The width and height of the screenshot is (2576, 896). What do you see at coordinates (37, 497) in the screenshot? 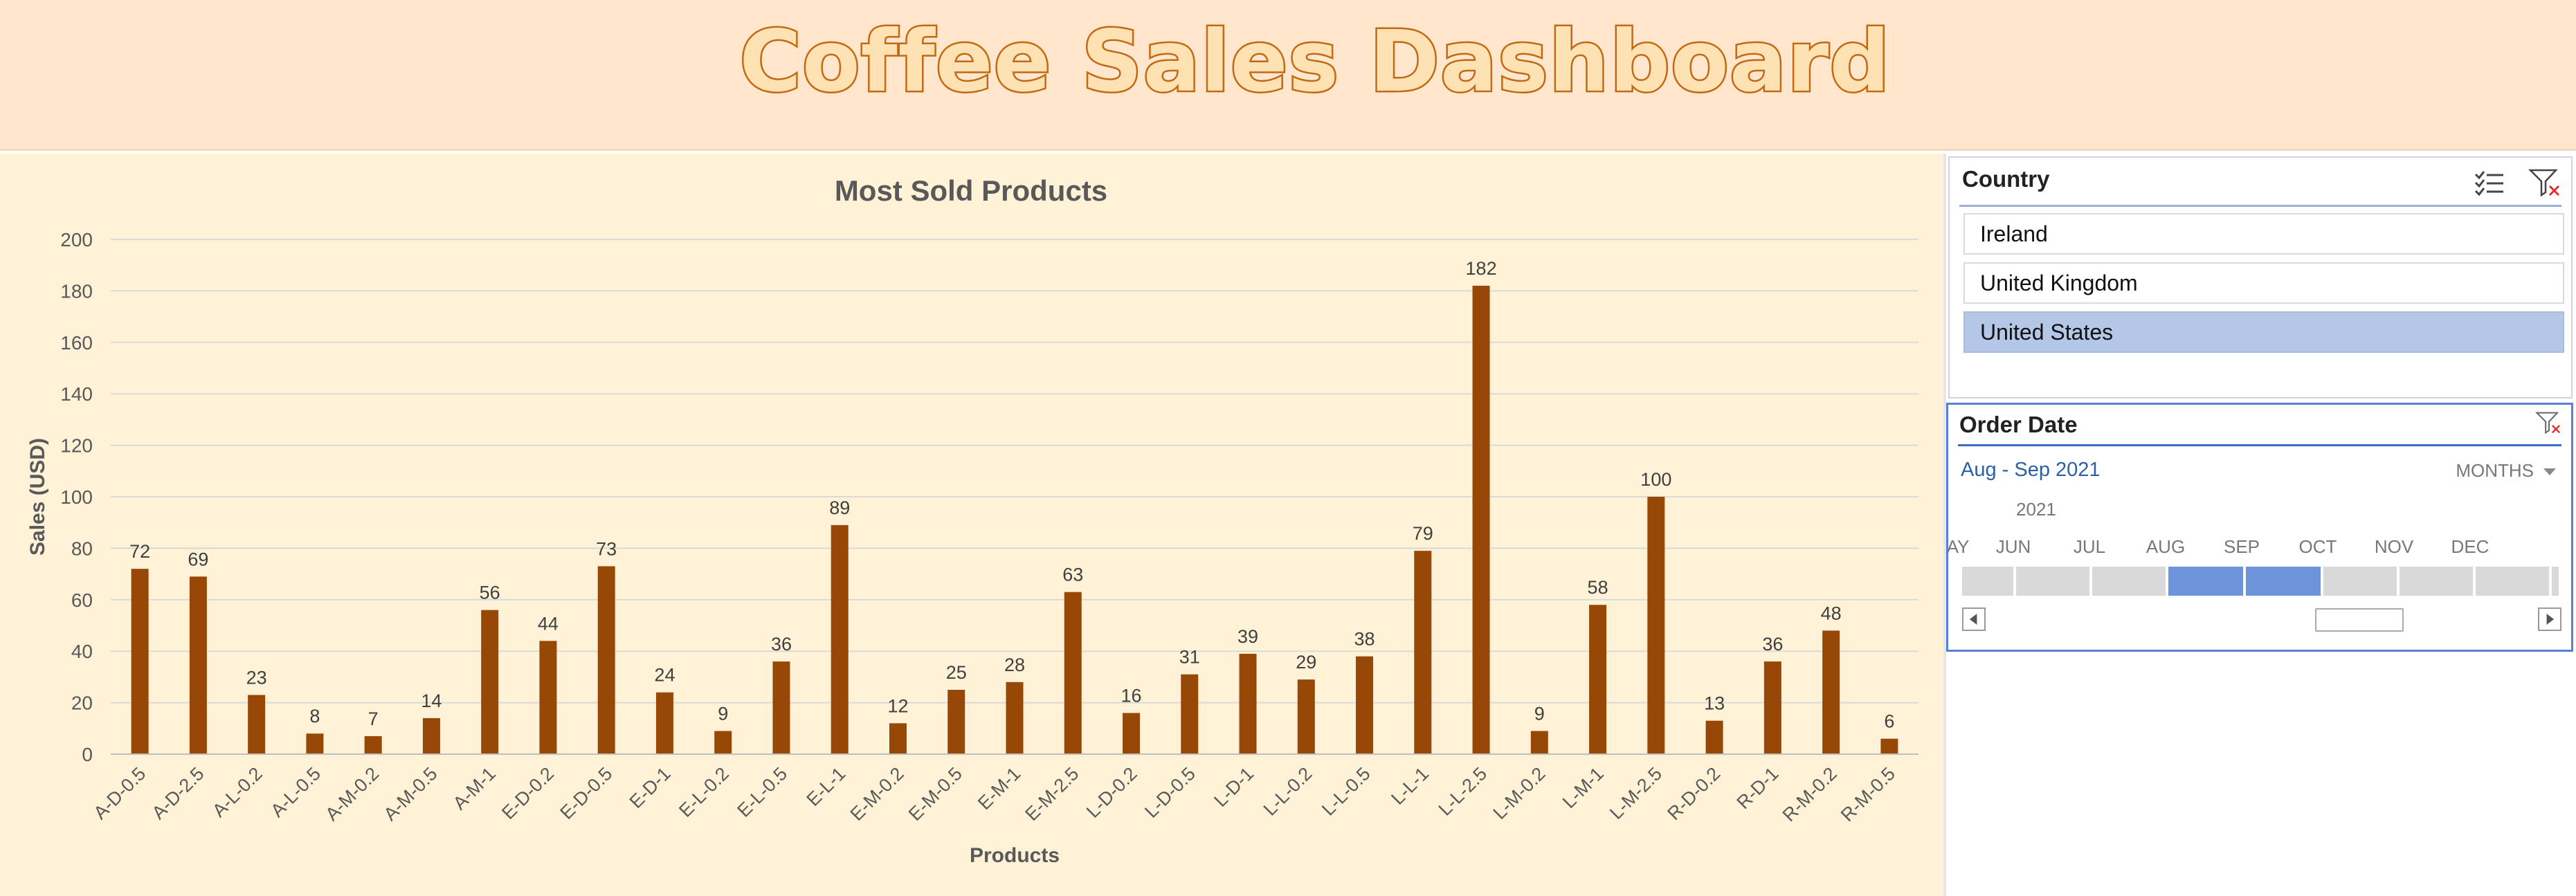
I see `y-axis-label: Sales (USD)` at bounding box center [37, 497].